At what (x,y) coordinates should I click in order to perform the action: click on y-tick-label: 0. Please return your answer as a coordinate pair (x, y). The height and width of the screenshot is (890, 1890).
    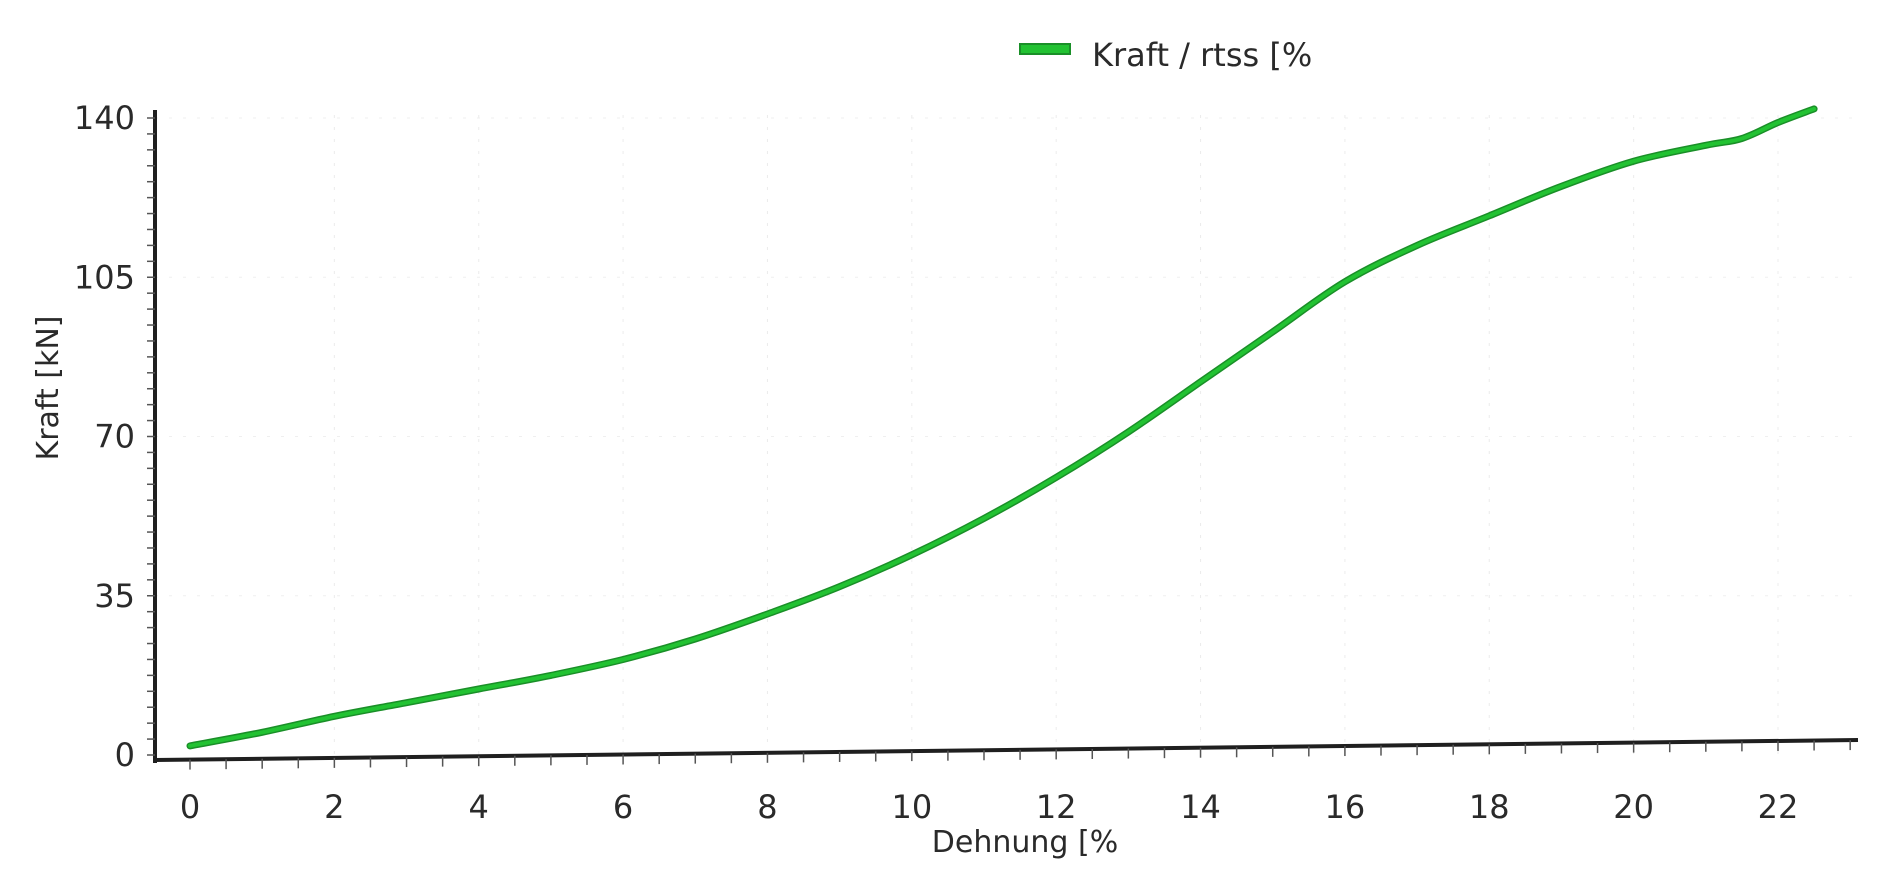
    Looking at the image, I should click on (125, 755).